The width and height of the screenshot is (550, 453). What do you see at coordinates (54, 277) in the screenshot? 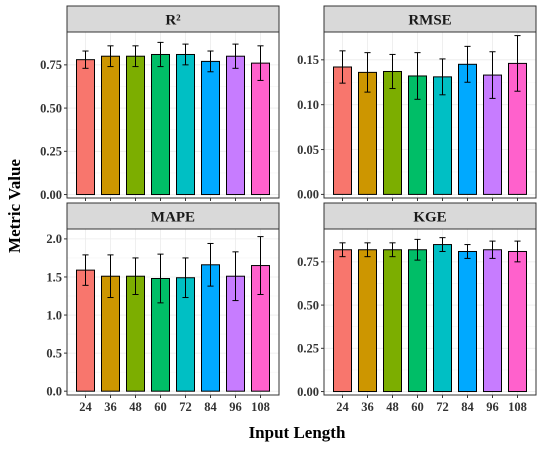
I see `y-tick-label: 1.5` at bounding box center [54, 277].